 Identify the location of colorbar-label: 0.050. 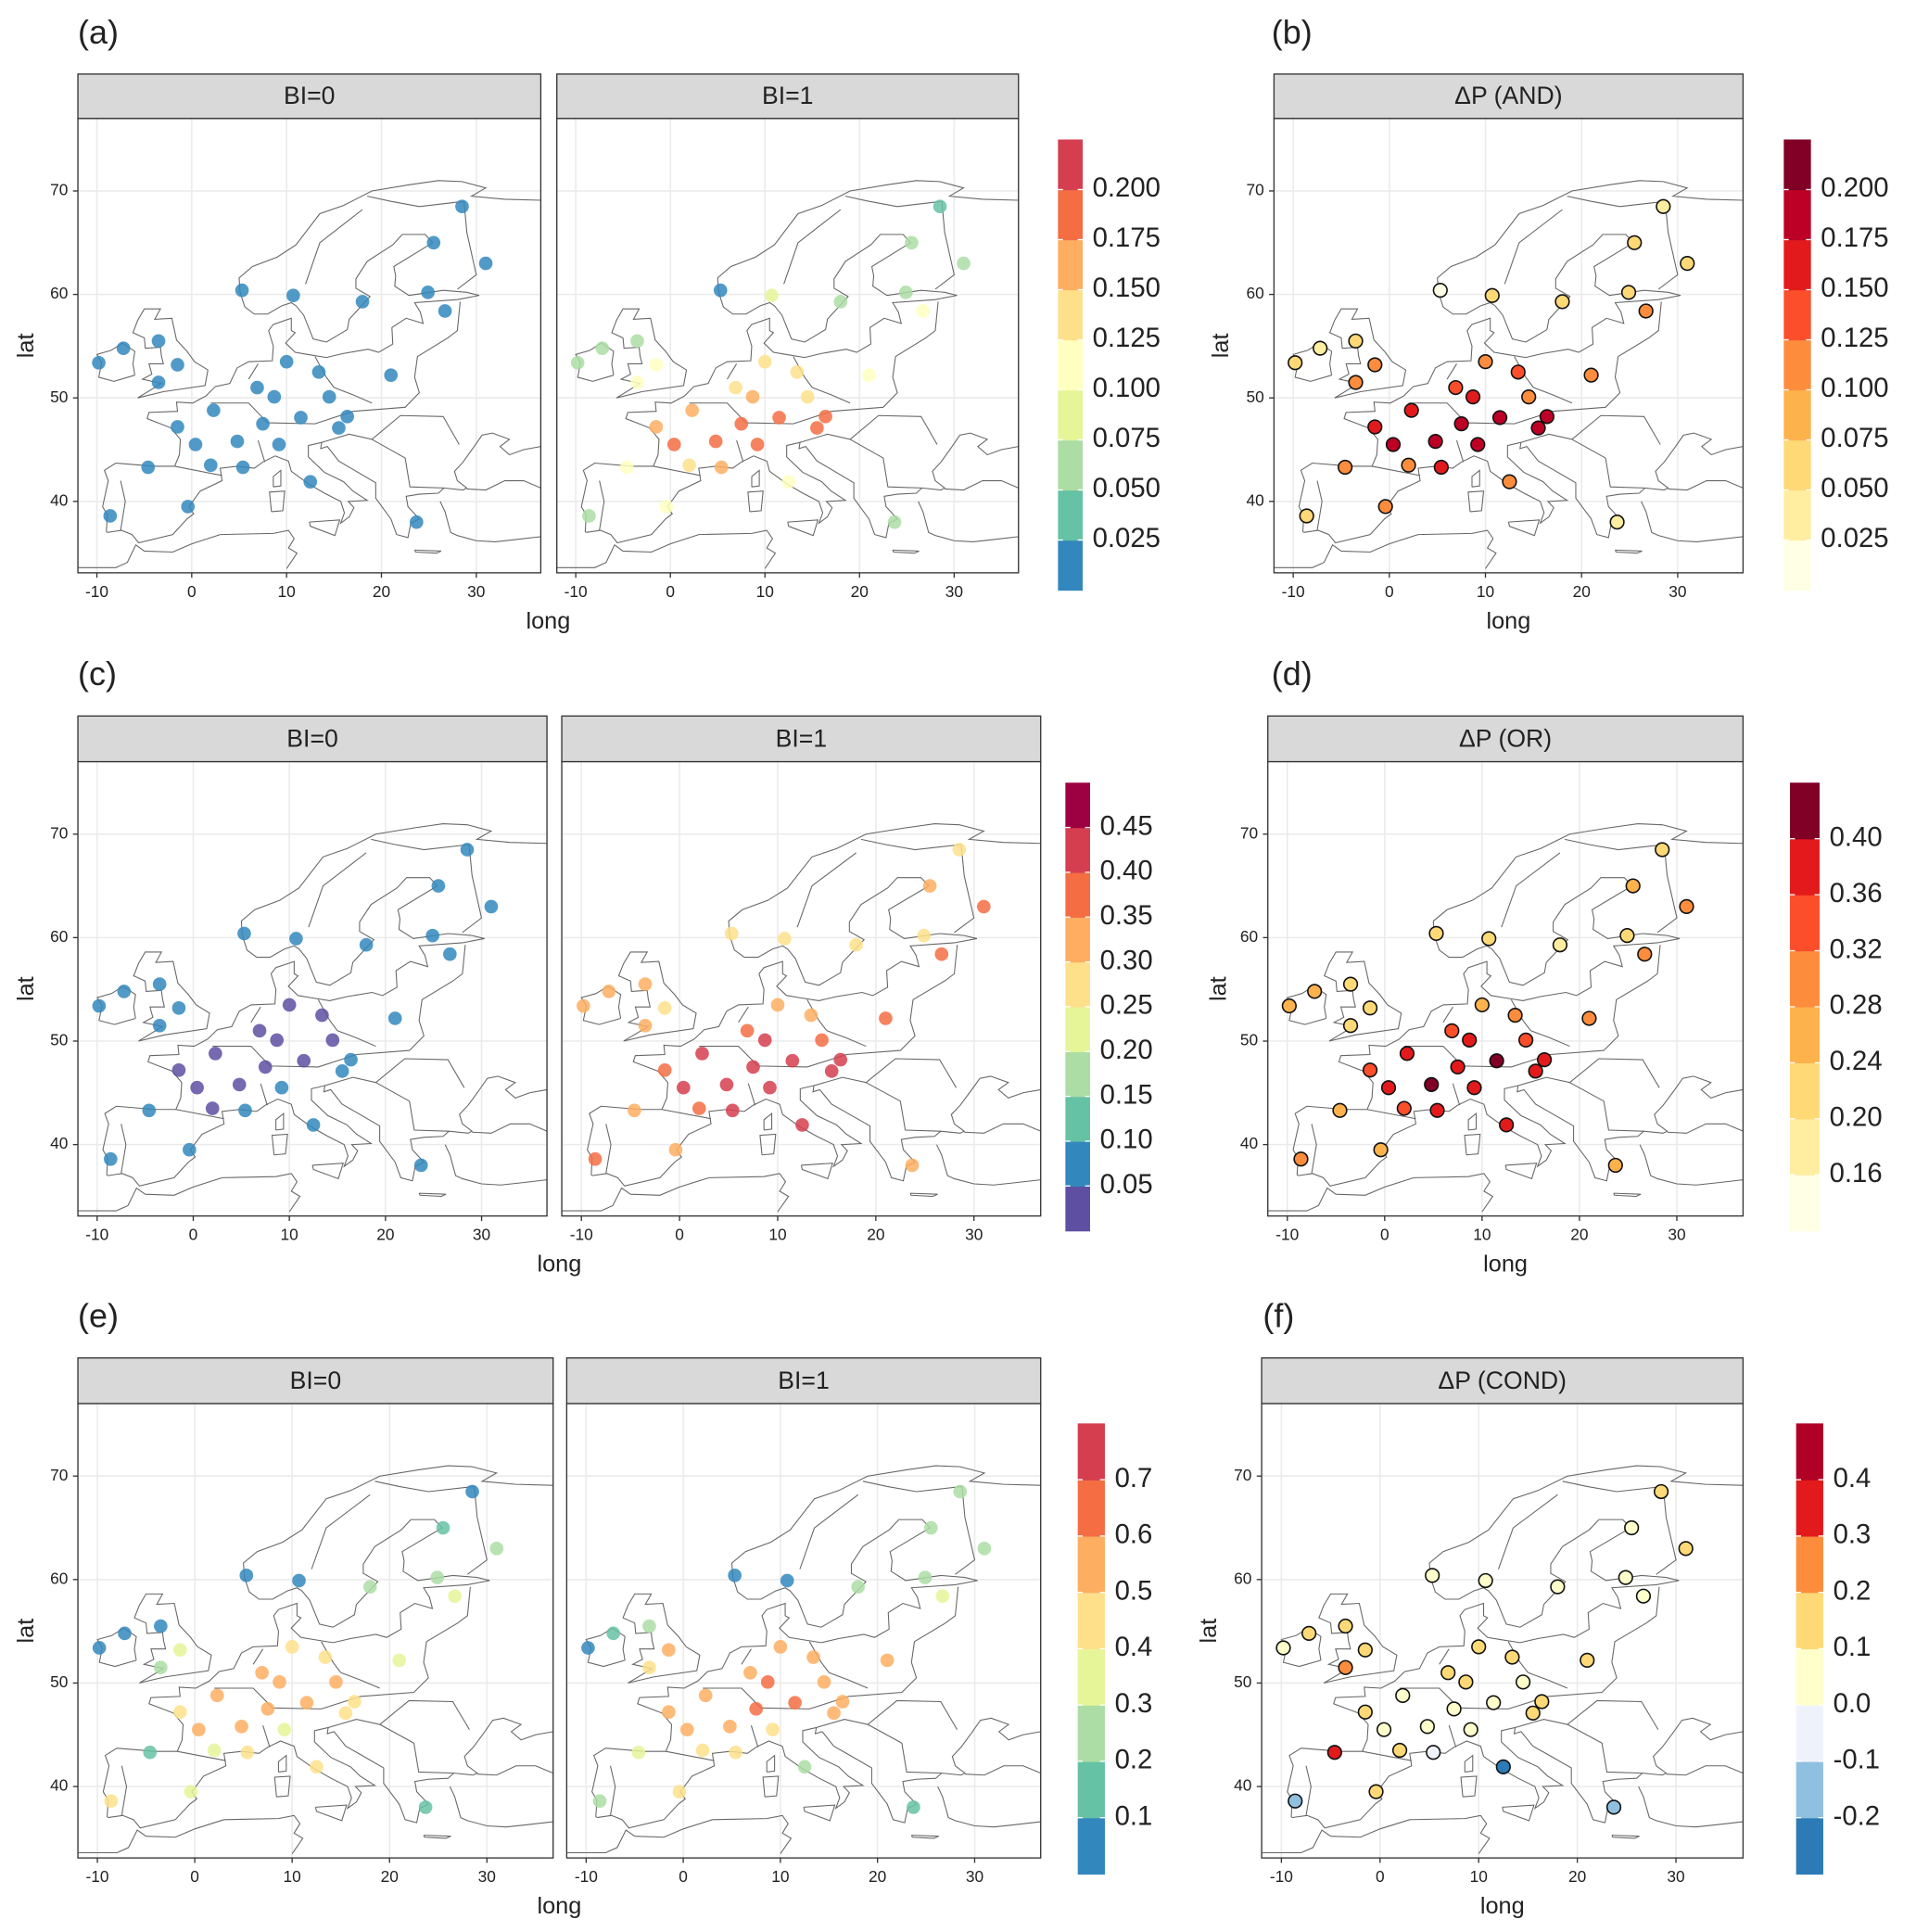
(1127, 488).